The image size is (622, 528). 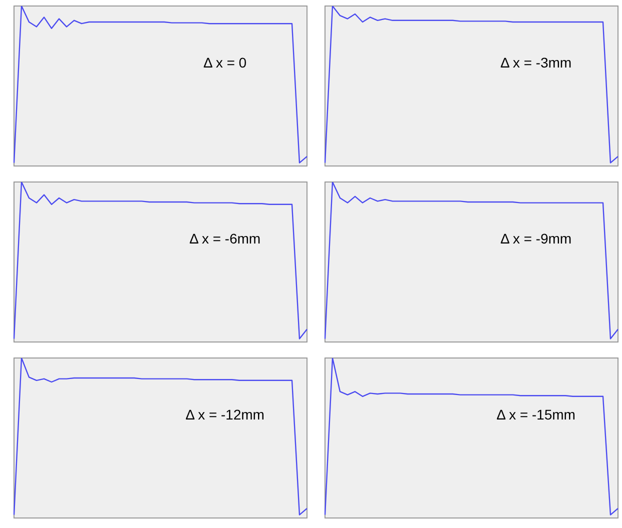 What do you see at coordinates (536, 238) in the screenshot?
I see `annotation: Δ x = -9mm` at bounding box center [536, 238].